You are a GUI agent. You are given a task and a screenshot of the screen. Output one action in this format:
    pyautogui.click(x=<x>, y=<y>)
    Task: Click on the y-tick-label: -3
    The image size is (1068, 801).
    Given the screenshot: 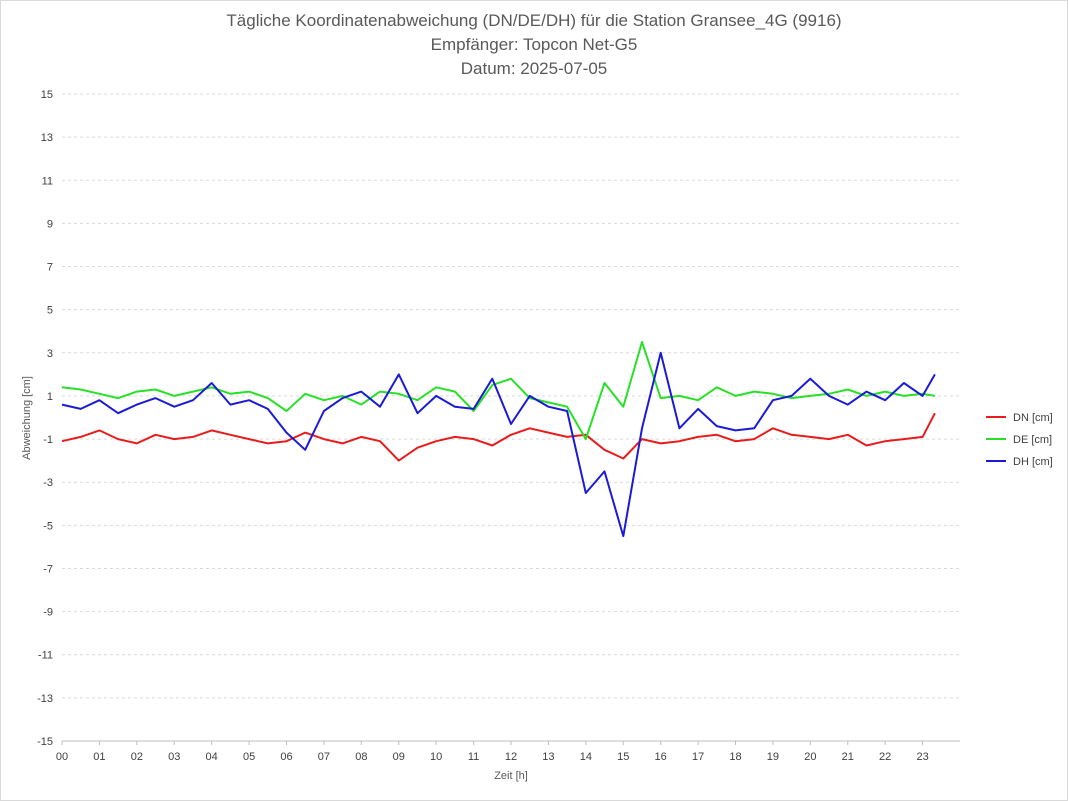 What is the action you would take?
    pyautogui.click(x=48, y=483)
    